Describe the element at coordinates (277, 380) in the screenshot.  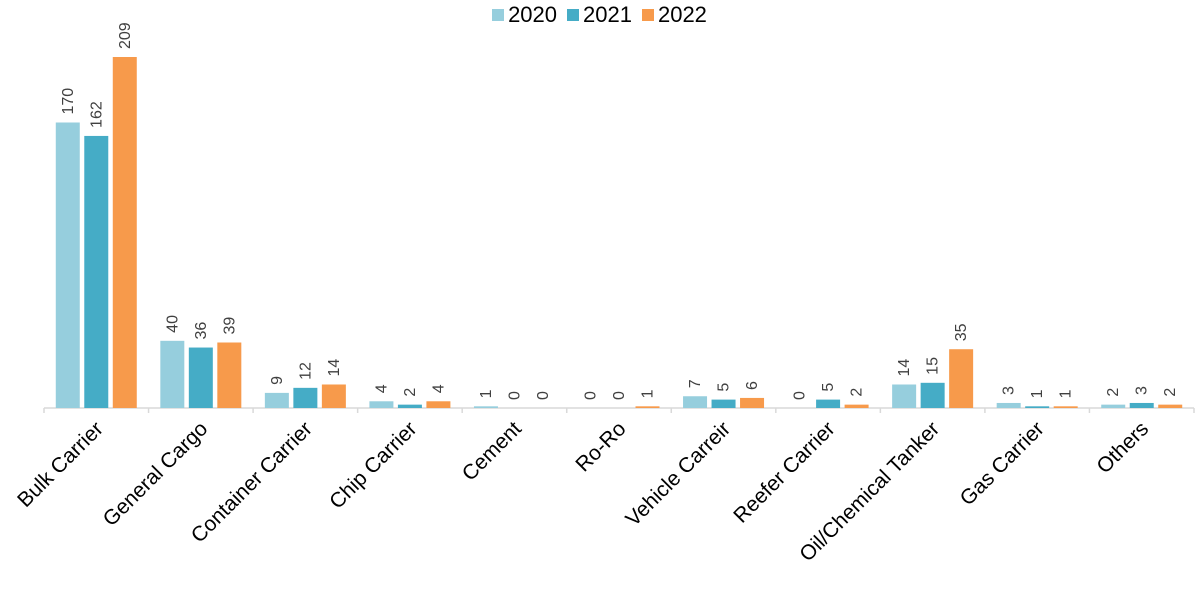
I see `data-label-2020-2: 9` at that location.